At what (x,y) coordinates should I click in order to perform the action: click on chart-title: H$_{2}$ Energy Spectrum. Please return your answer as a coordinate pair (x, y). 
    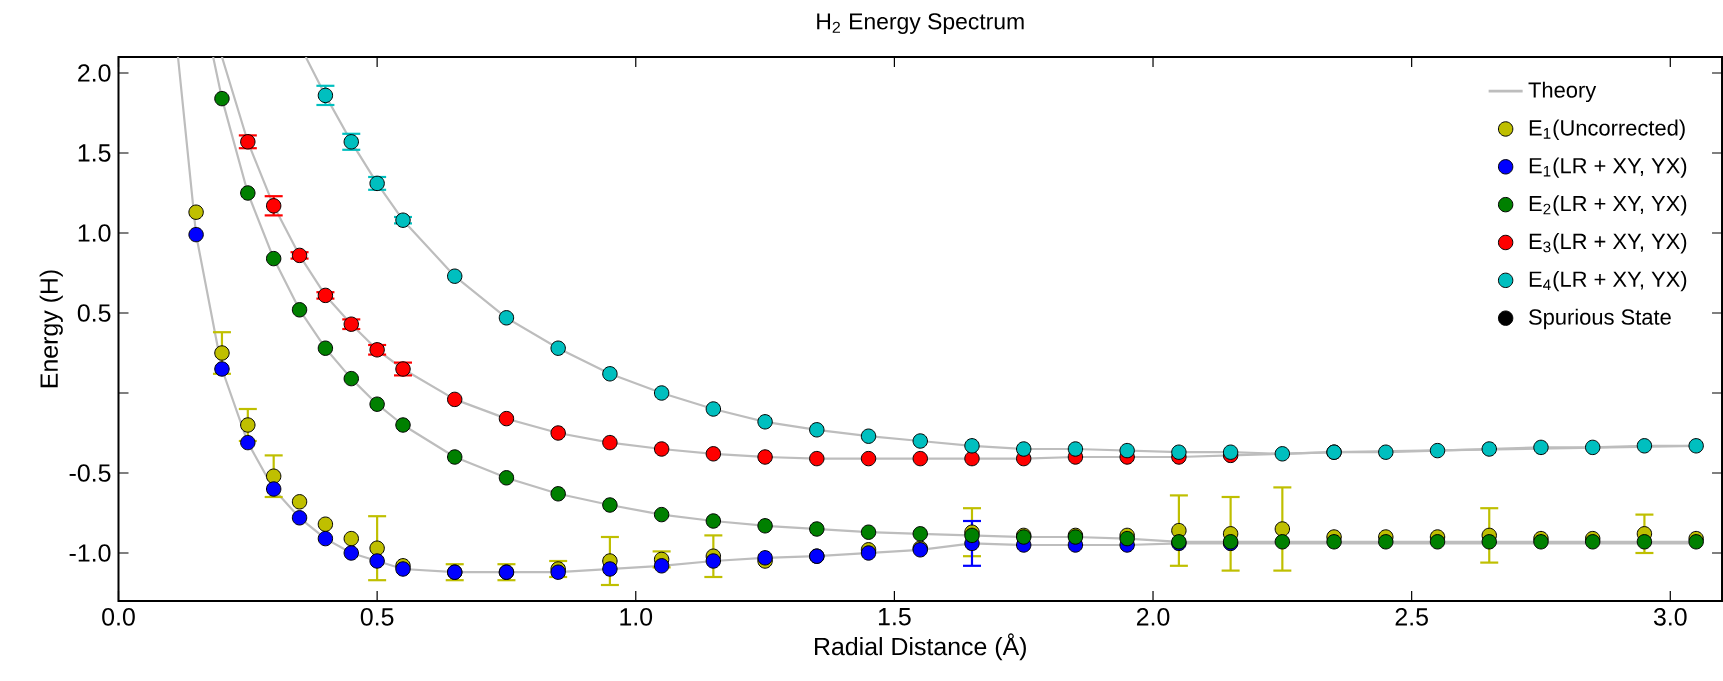
    Looking at the image, I should click on (920, 23).